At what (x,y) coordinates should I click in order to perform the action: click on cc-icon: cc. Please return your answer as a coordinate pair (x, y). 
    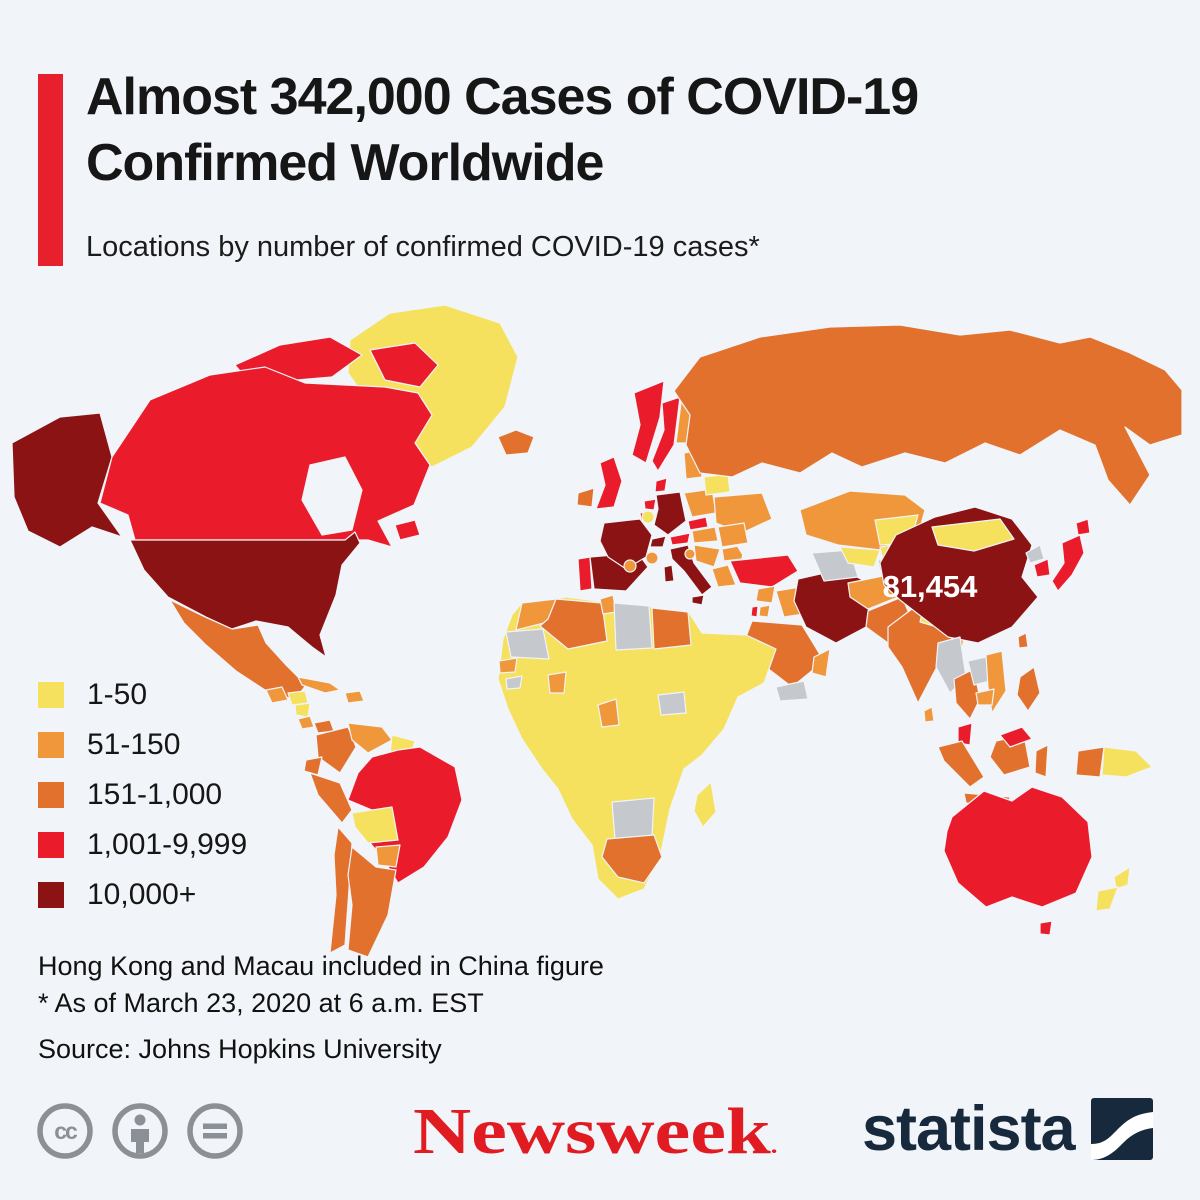
    Looking at the image, I should click on (65, 1131).